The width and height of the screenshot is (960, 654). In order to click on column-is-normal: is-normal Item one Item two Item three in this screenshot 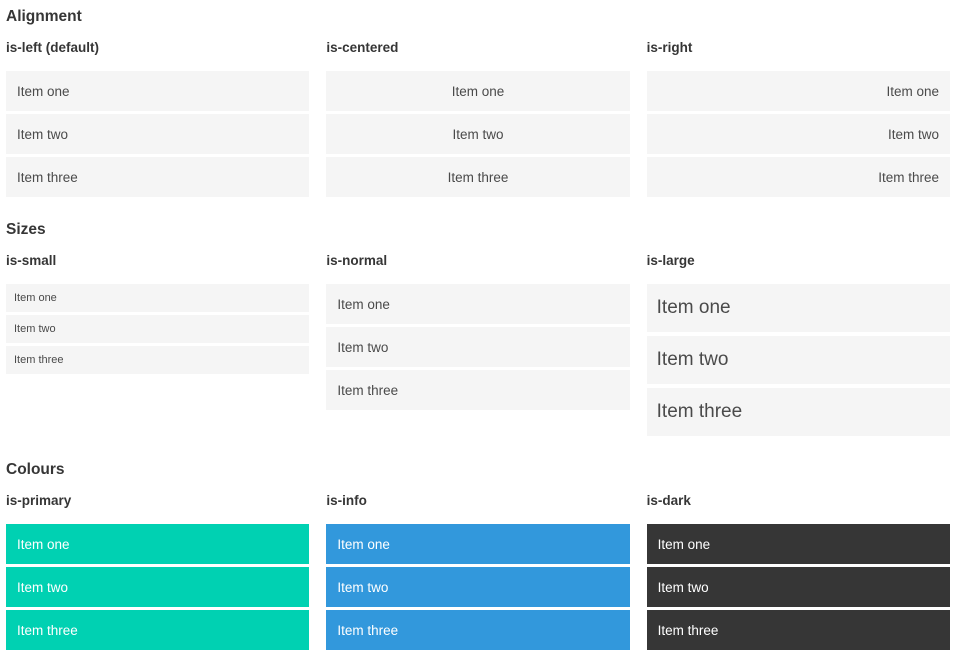, I will do `click(478, 346)`.